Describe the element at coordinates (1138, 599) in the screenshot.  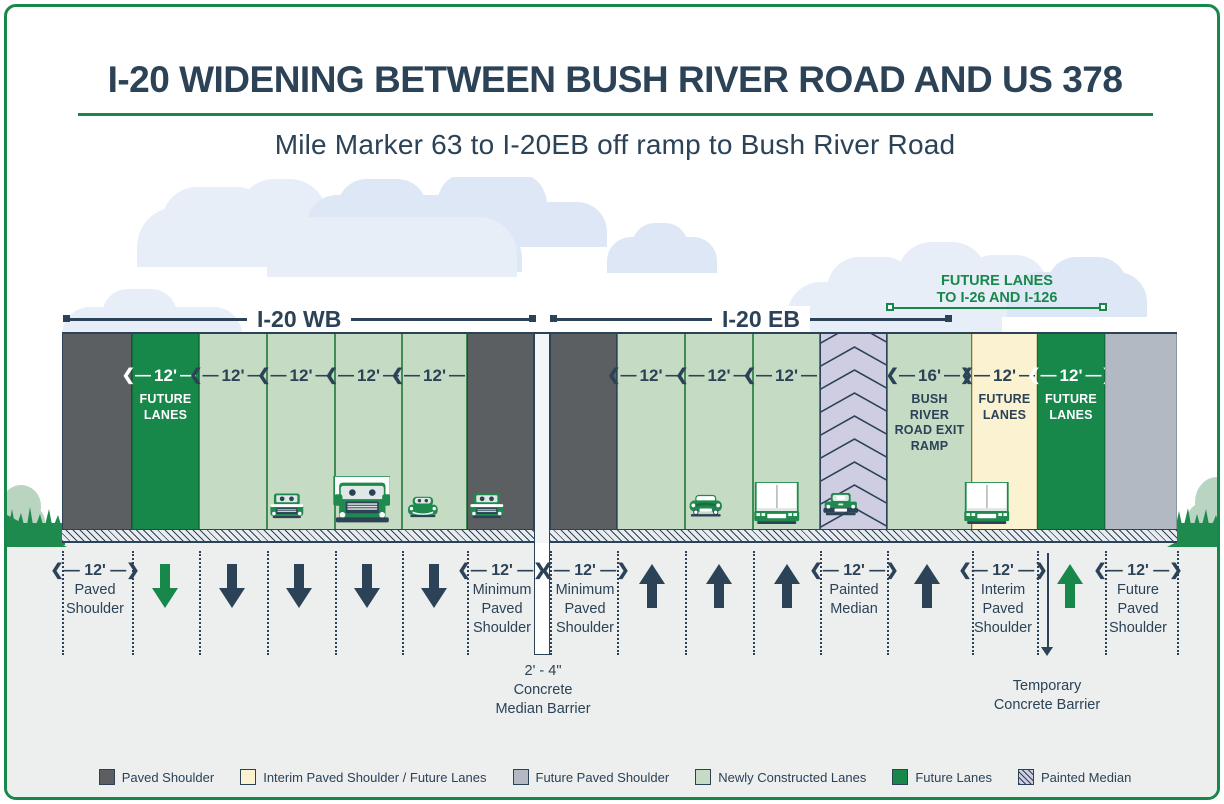
I see `bottom-label-eb-future-shoulder: ❮— 12' —❯ Future Paved Shoulder` at that location.